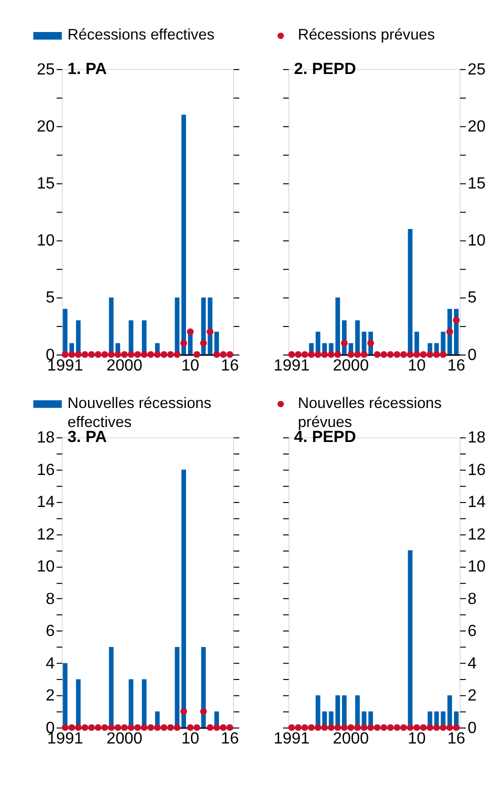 This screenshot has height=811, width=491. I want to click on legend-label: Récessions effectives, so click(141, 35).